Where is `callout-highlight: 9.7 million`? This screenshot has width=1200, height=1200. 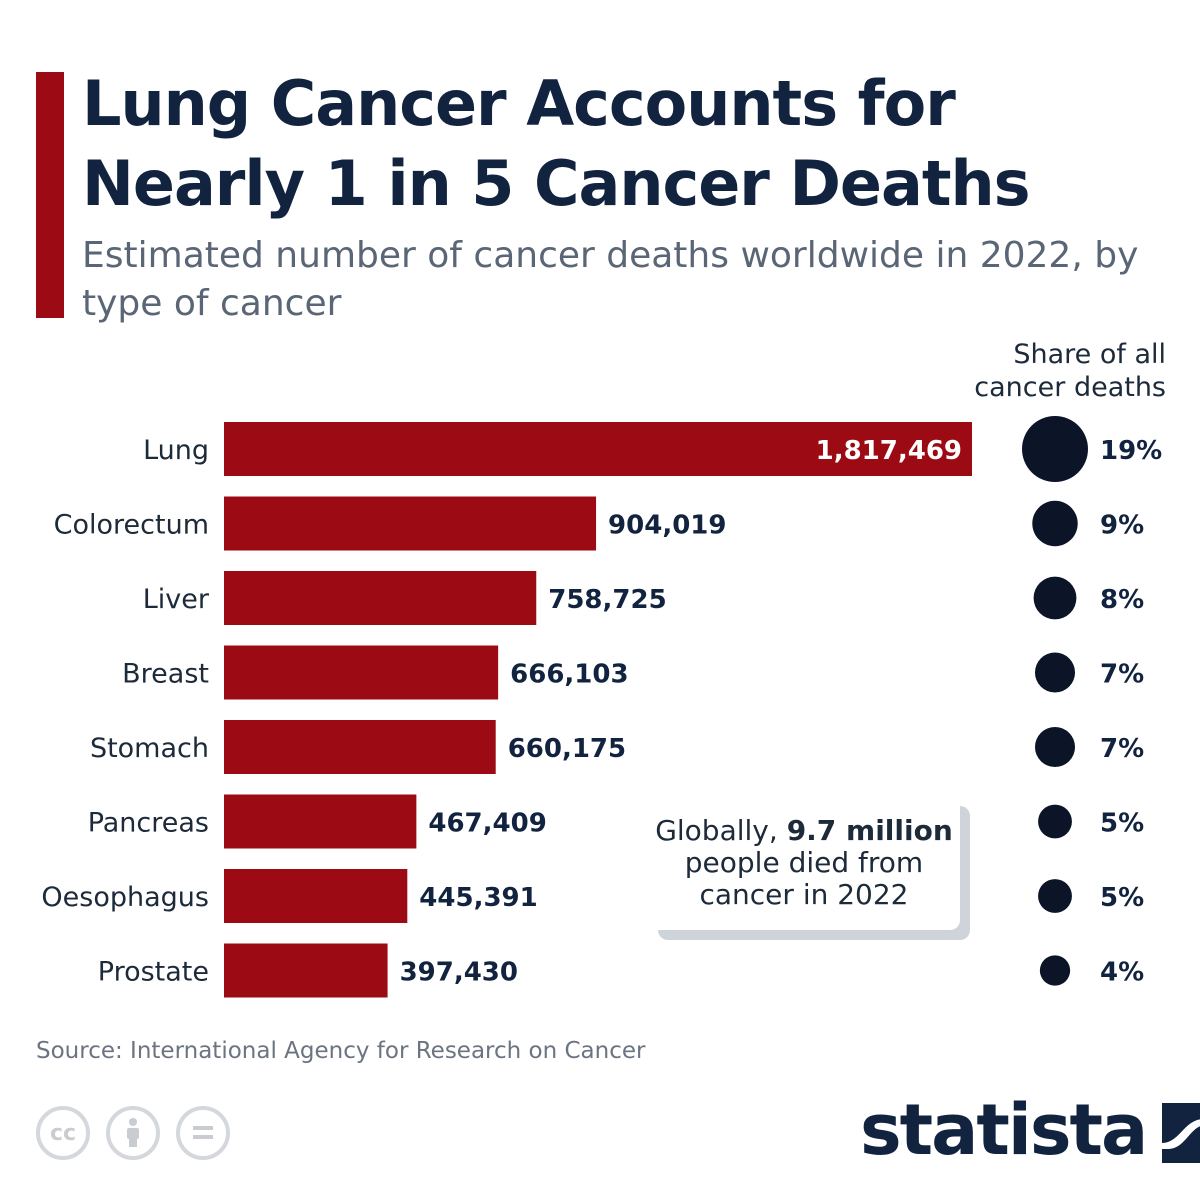
callout-highlight: 9.7 million is located at coordinates (869, 830).